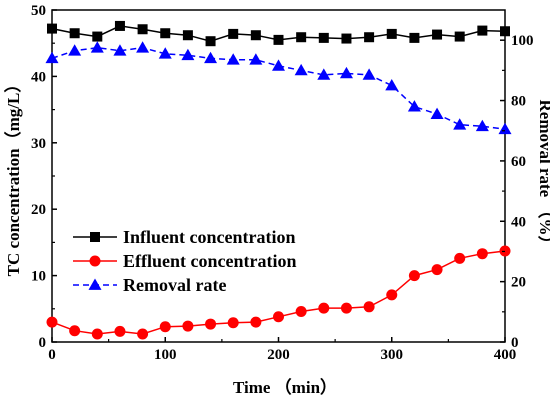 The image size is (550, 402). What do you see at coordinates (43, 343) in the screenshot?
I see `y-tick-label: 0` at bounding box center [43, 343].